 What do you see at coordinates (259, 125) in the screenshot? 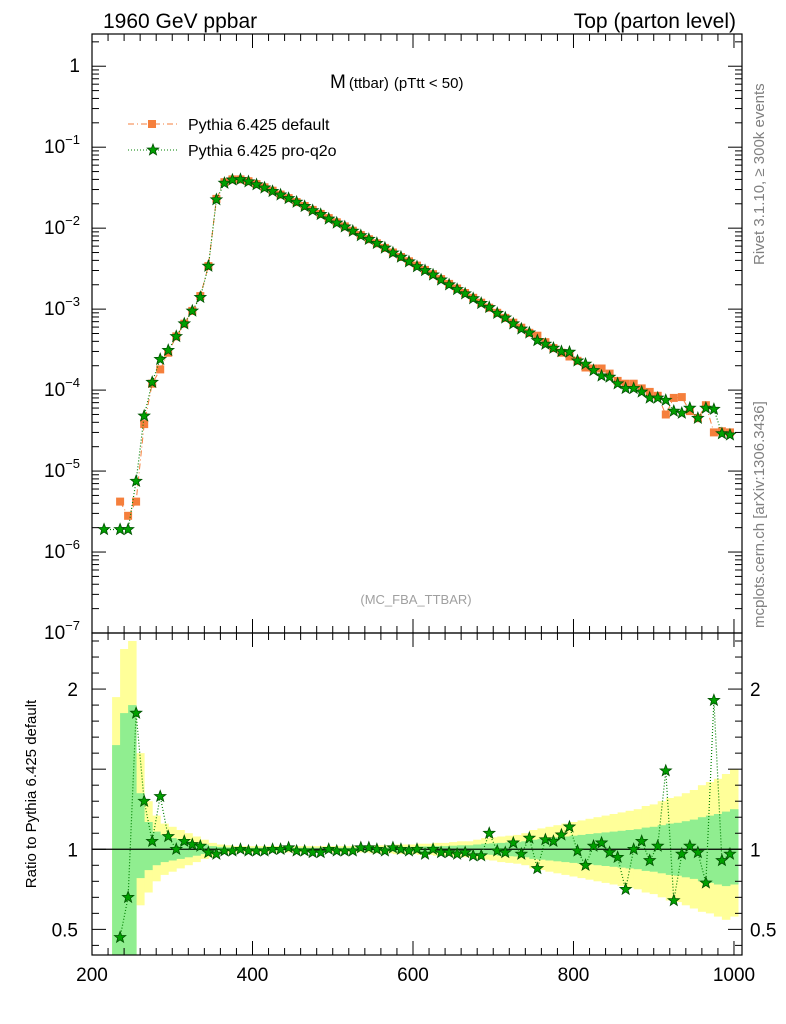
I see `legend-label-default: Pythia 6.425 default` at bounding box center [259, 125].